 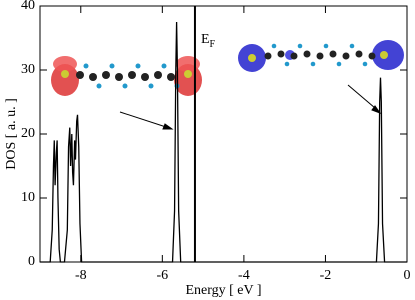 I want to click on x-tick-label: -6, so click(x=162, y=275).